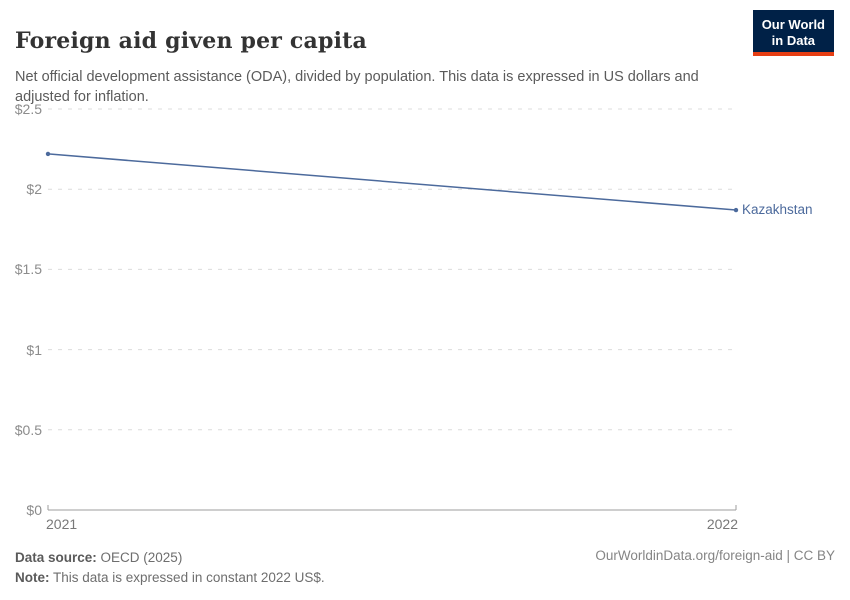 Image resolution: width=850 pixels, height=600 pixels. What do you see at coordinates (715, 555) in the screenshot?
I see `citation-link: OurWorldinData.org/foreign-aid | CC BY` at bounding box center [715, 555].